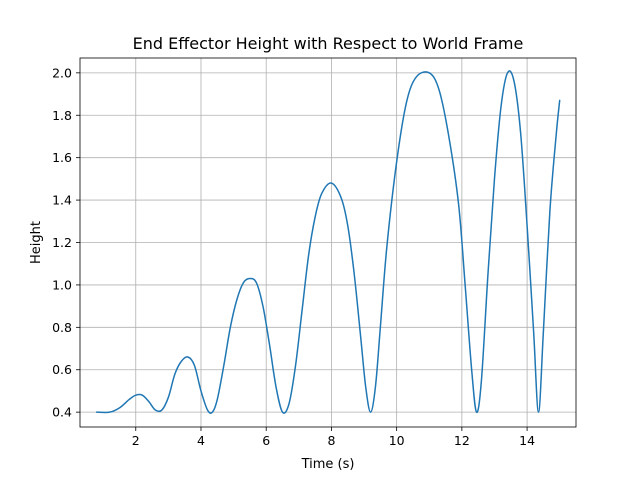 The width and height of the screenshot is (640, 485). What do you see at coordinates (62, 327) in the screenshot?
I see `y-tick-label: 0.8` at bounding box center [62, 327].